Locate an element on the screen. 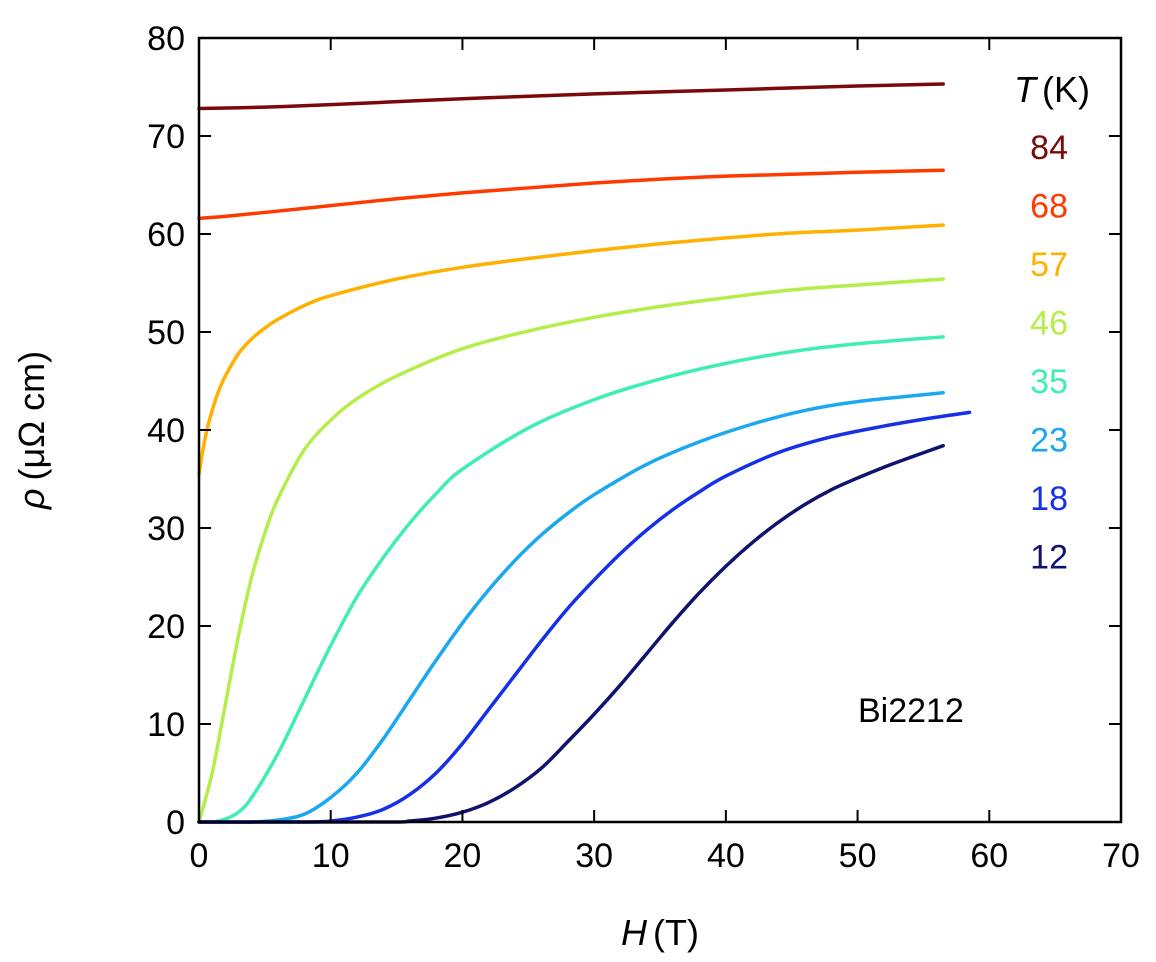 The width and height of the screenshot is (1156, 962). sample-annotation: Bi2212 is located at coordinates (911, 711).